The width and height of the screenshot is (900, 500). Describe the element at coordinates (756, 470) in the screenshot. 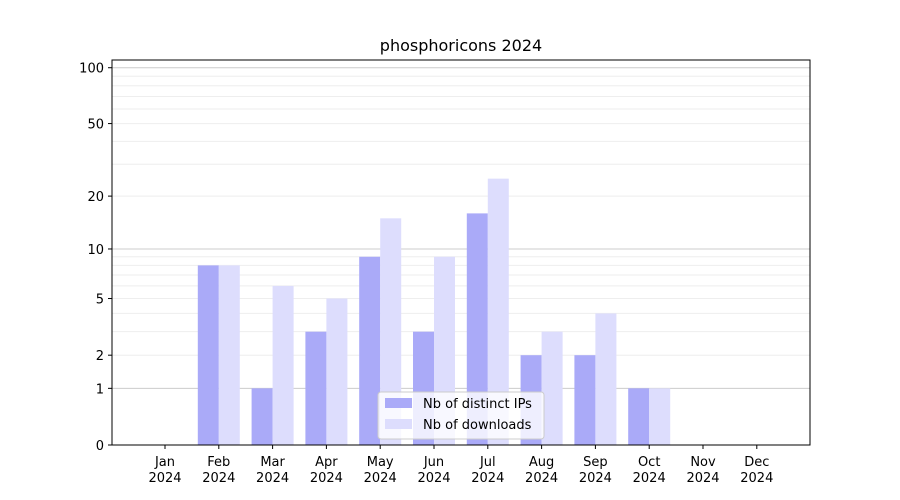

I see `x-tick-label: Dec 2024` at that location.